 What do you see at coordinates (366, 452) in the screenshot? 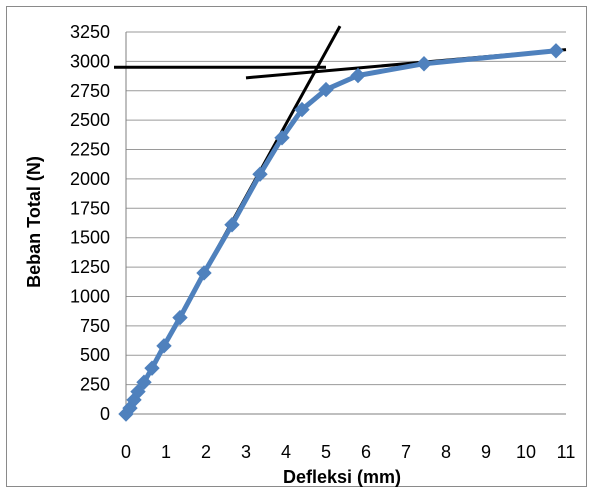
I see `x-tick-label: 6` at bounding box center [366, 452].